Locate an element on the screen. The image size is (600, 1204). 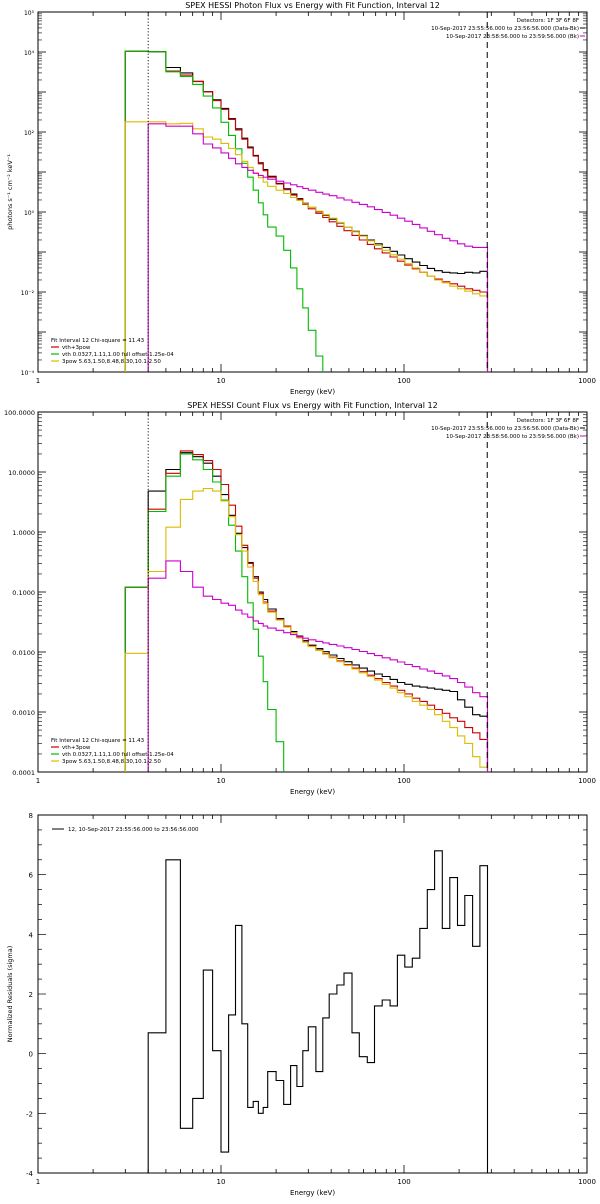
y-tick-label: 4 is located at coordinates (31, 935).